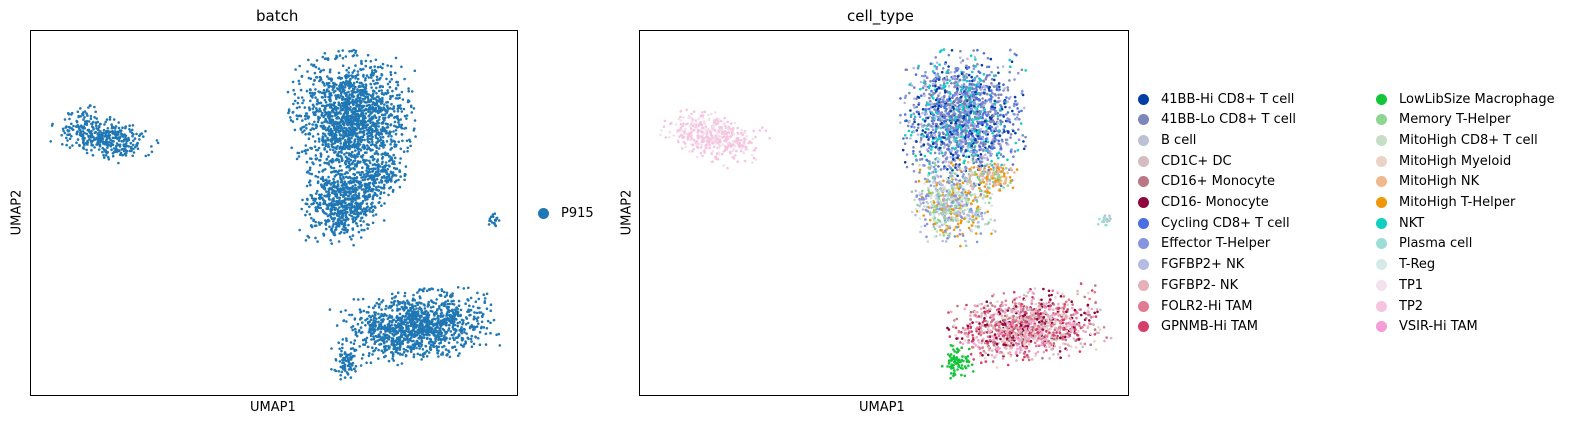  I want to click on legend-item-cell-type-12: LowLibSize Macrophage, so click(1465, 99).